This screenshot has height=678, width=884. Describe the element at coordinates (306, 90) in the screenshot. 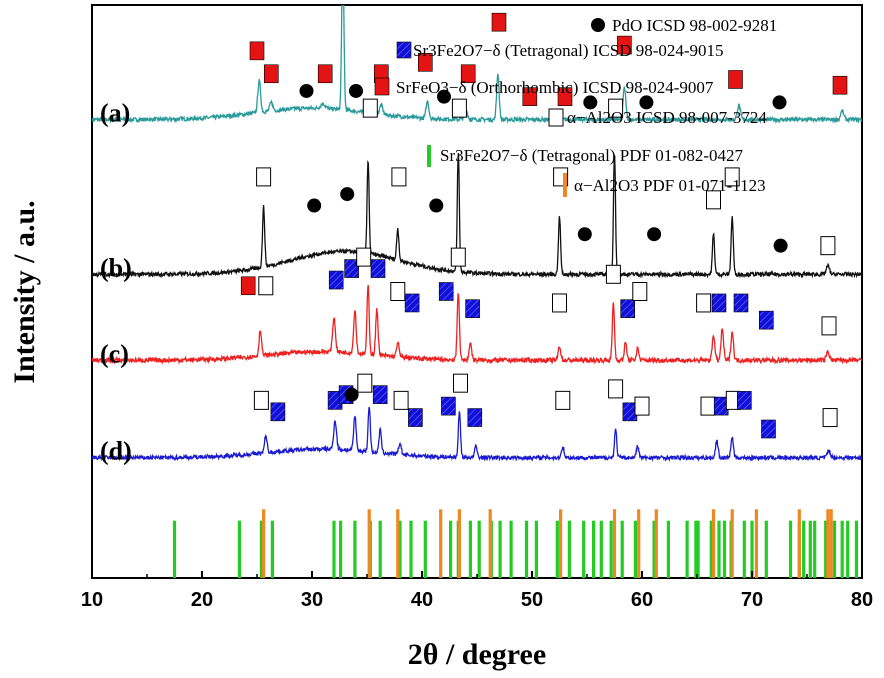

I see `peak-marker-0-13-circle` at that location.